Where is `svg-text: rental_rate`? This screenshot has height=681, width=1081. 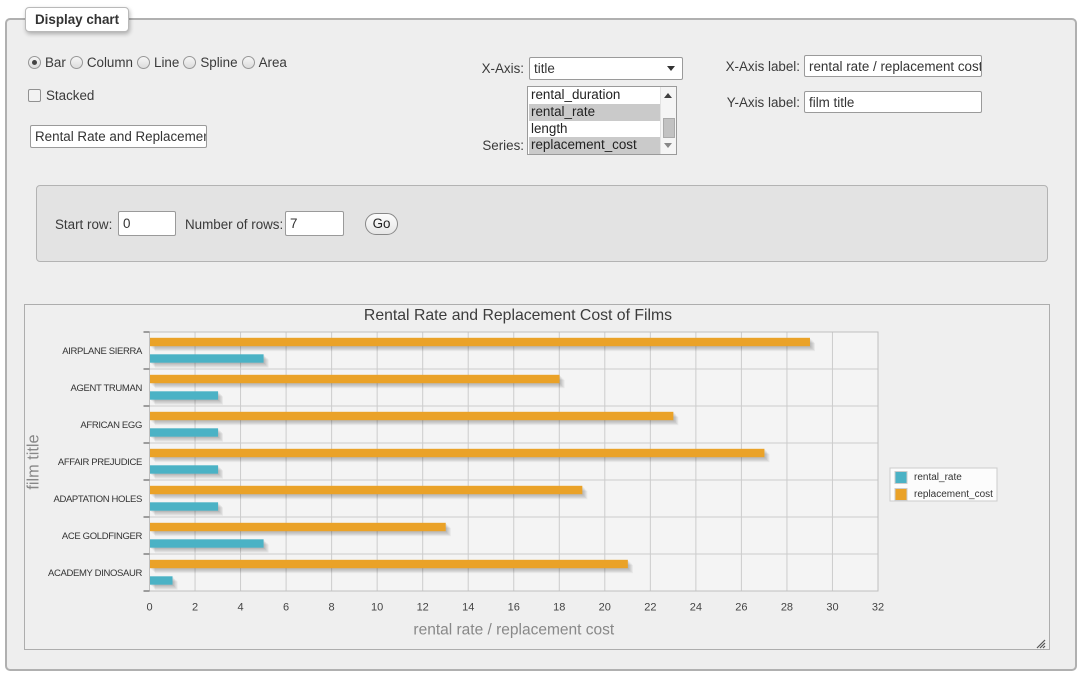
svg-text: rental_rate is located at coordinates (938, 477).